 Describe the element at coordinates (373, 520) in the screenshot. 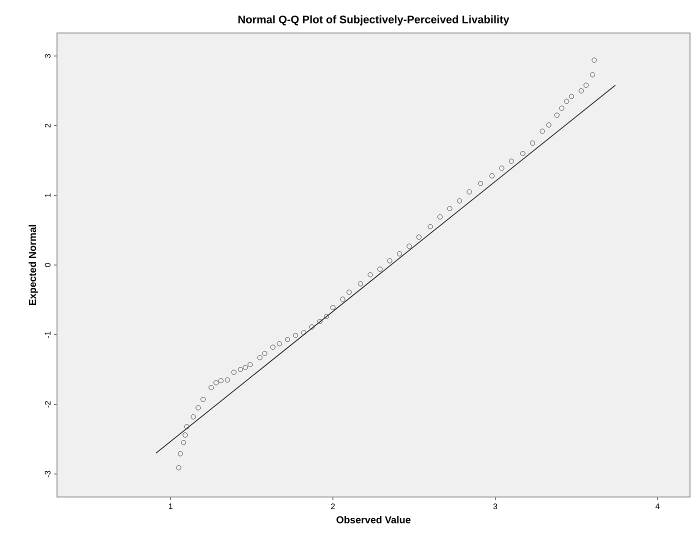

I see `x-axis-title: Observed Value` at that location.